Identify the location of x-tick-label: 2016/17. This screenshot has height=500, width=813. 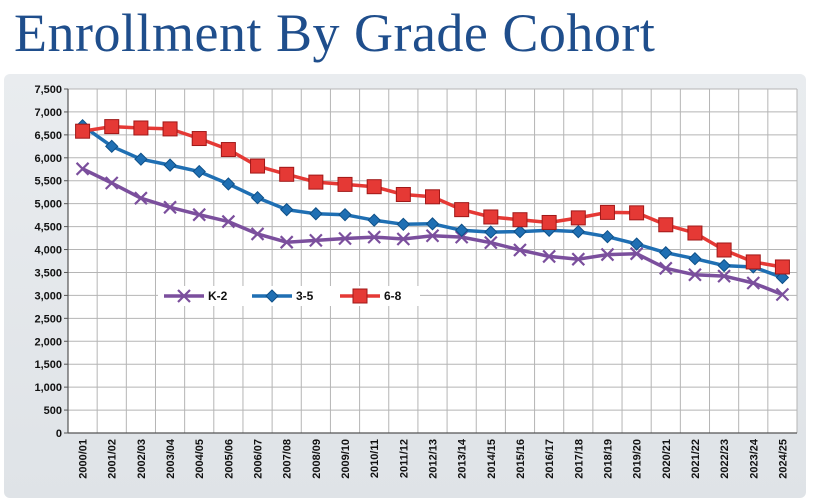
(550, 459).